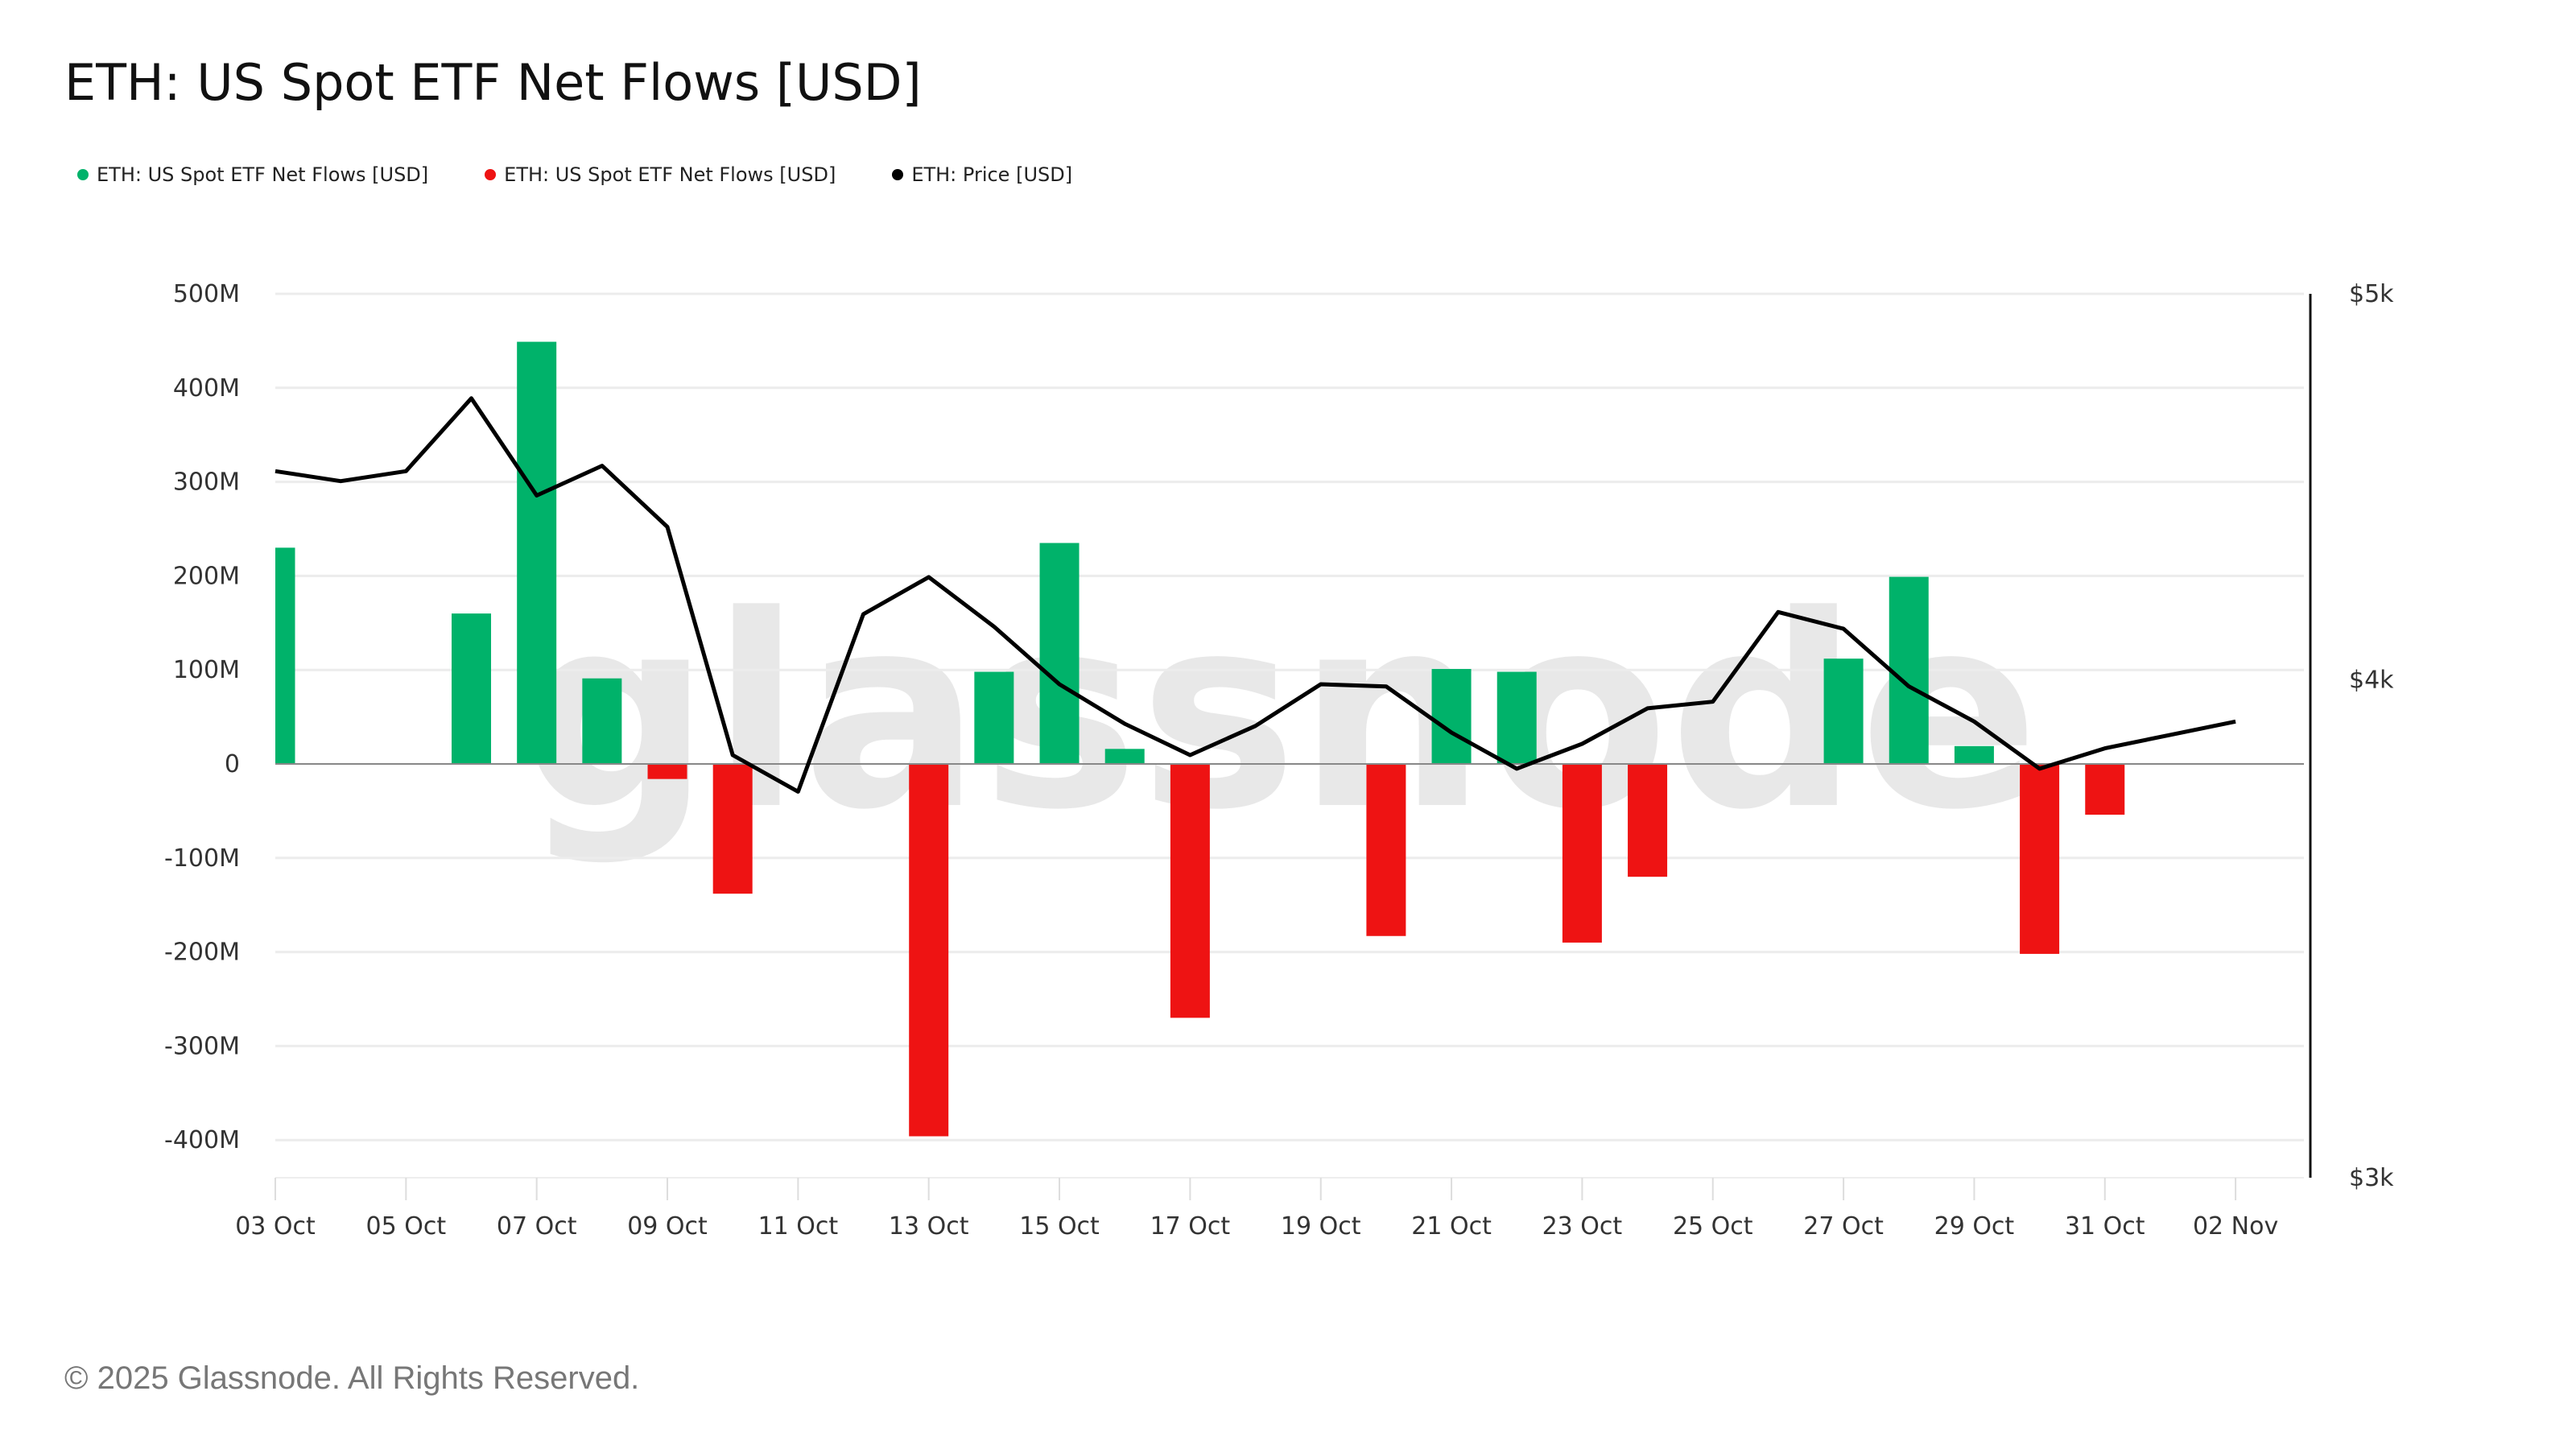 The image size is (2576, 1449). I want to click on y2-tick-label: $5k, so click(2371, 294).